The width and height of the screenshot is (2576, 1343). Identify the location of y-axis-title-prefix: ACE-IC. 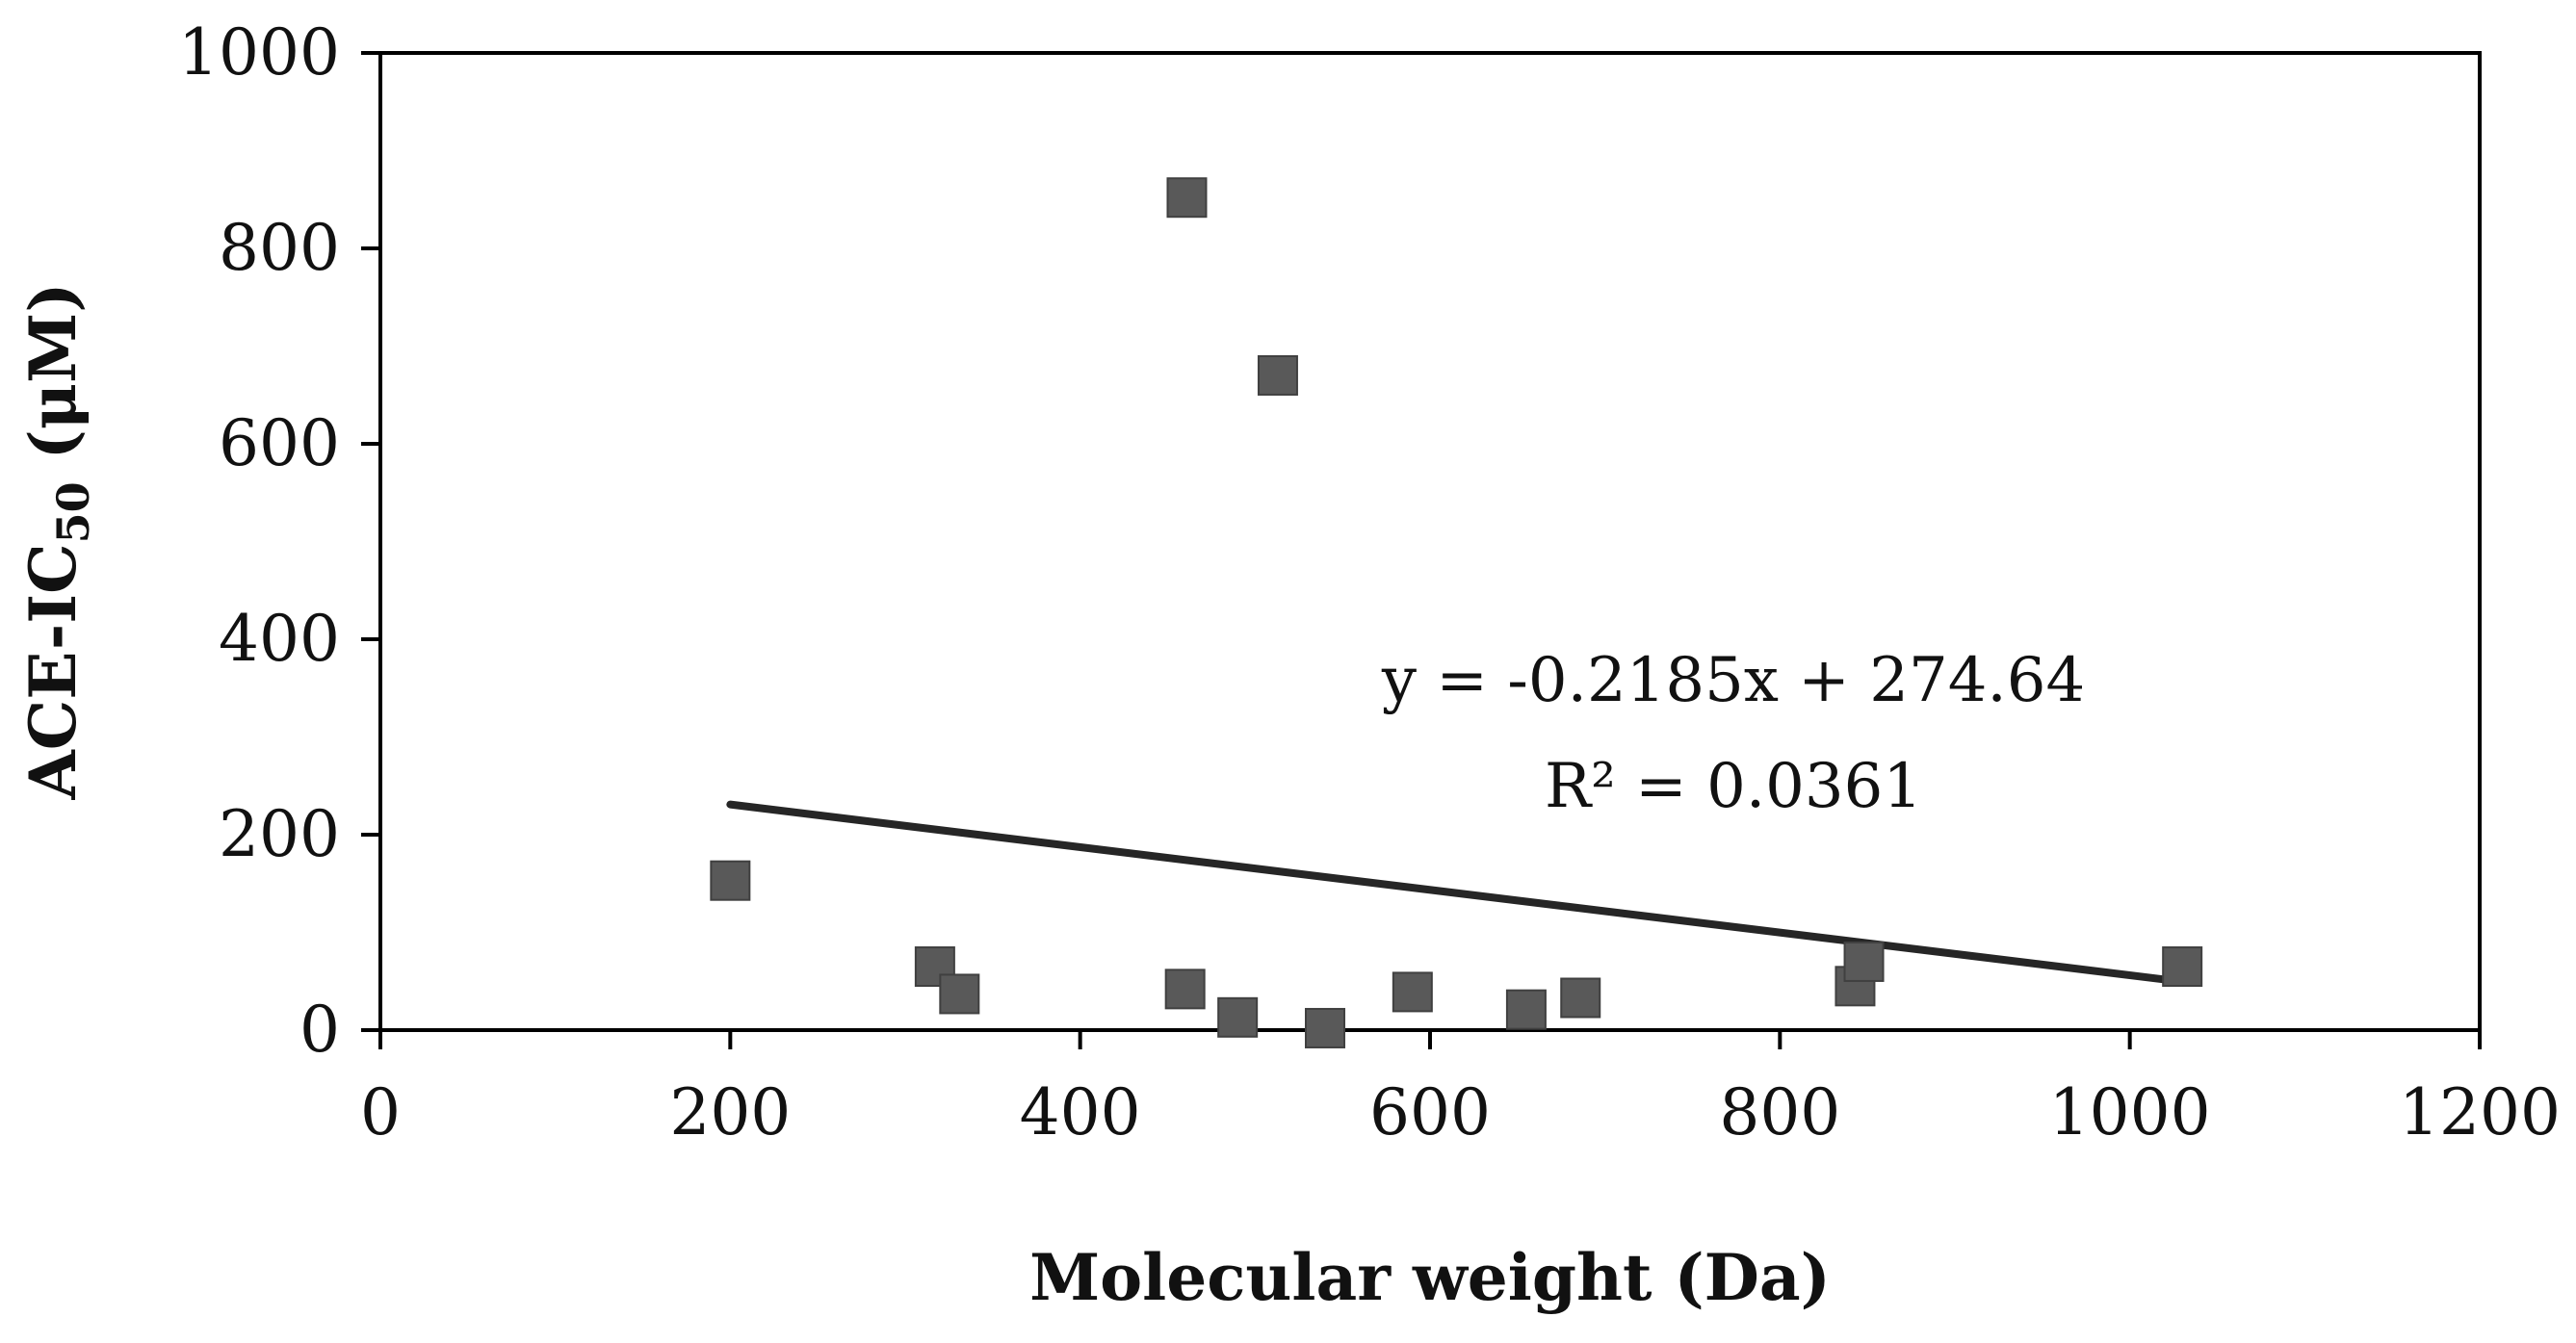
(53, 671).